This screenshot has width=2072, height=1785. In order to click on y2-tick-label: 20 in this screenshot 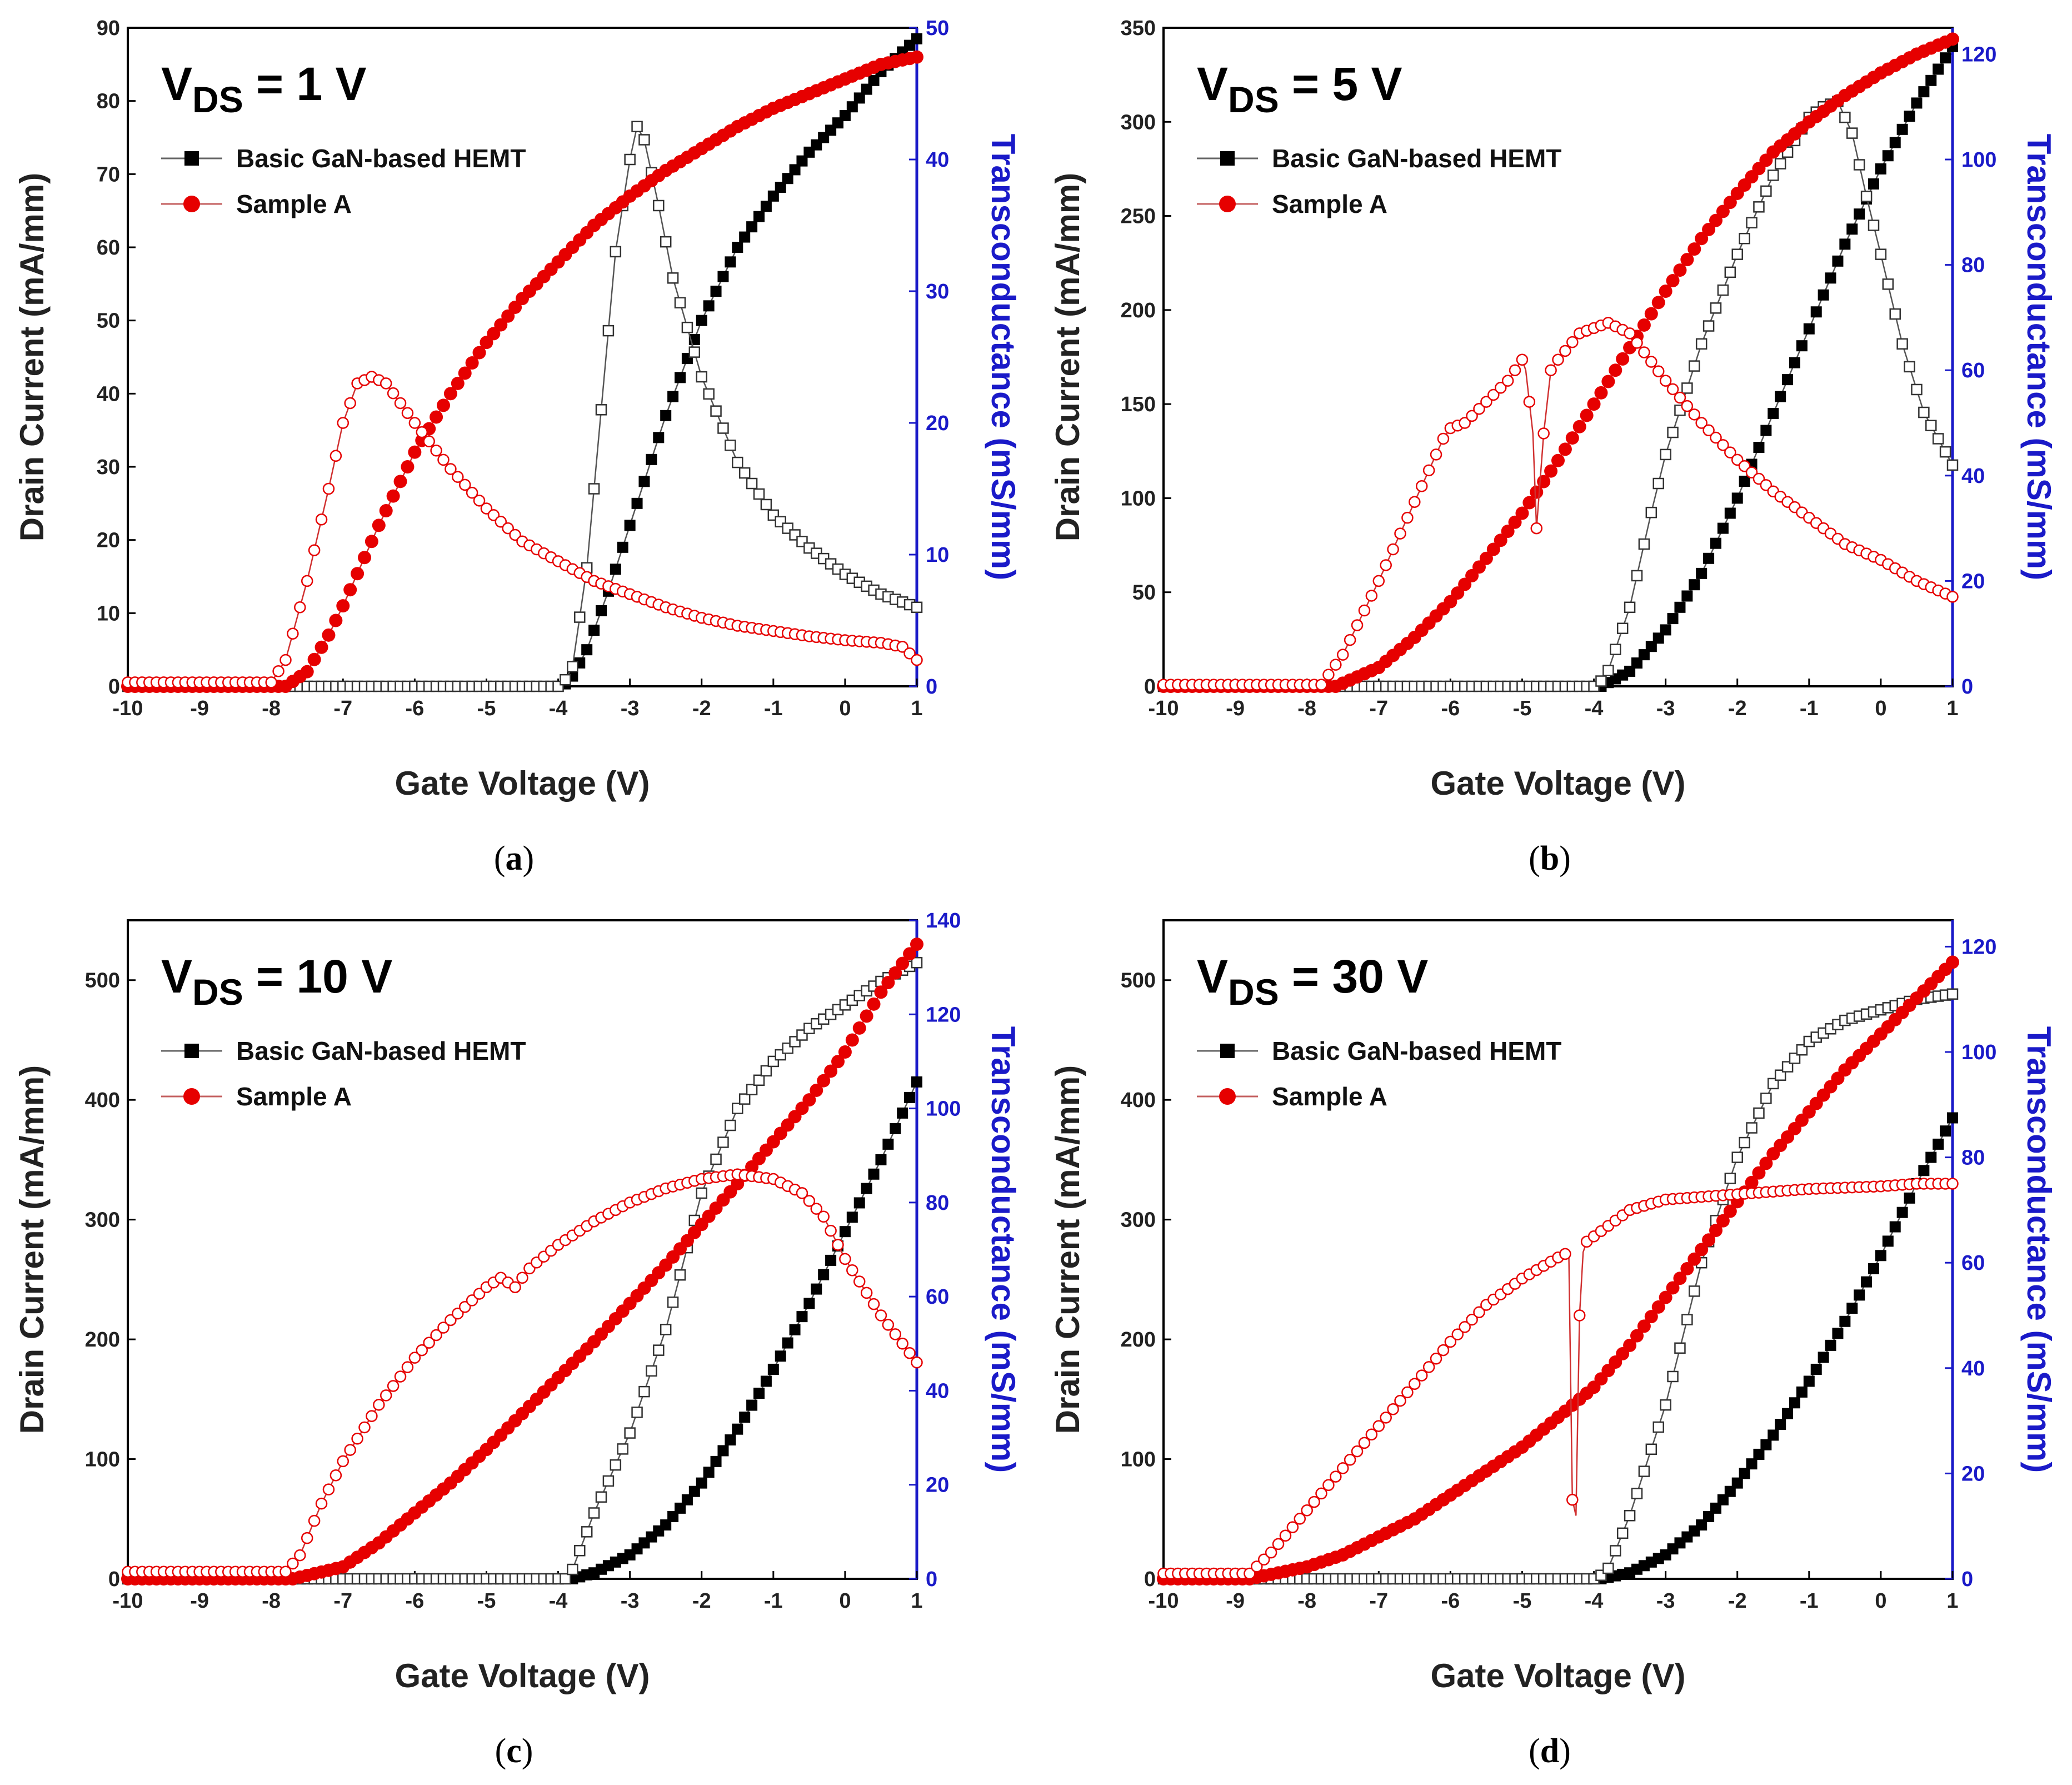, I will do `click(1973, 1473)`.